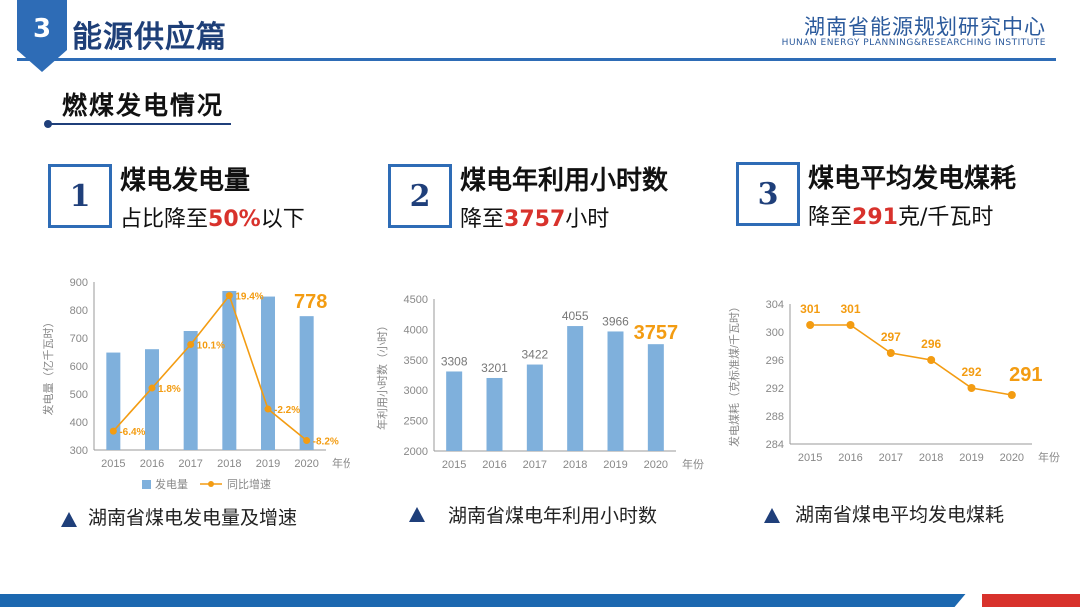 This screenshot has height=607, width=1080. What do you see at coordinates (169, 389) in the screenshot?
I see `growth-label: 1.8%` at bounding box center [169, 389].